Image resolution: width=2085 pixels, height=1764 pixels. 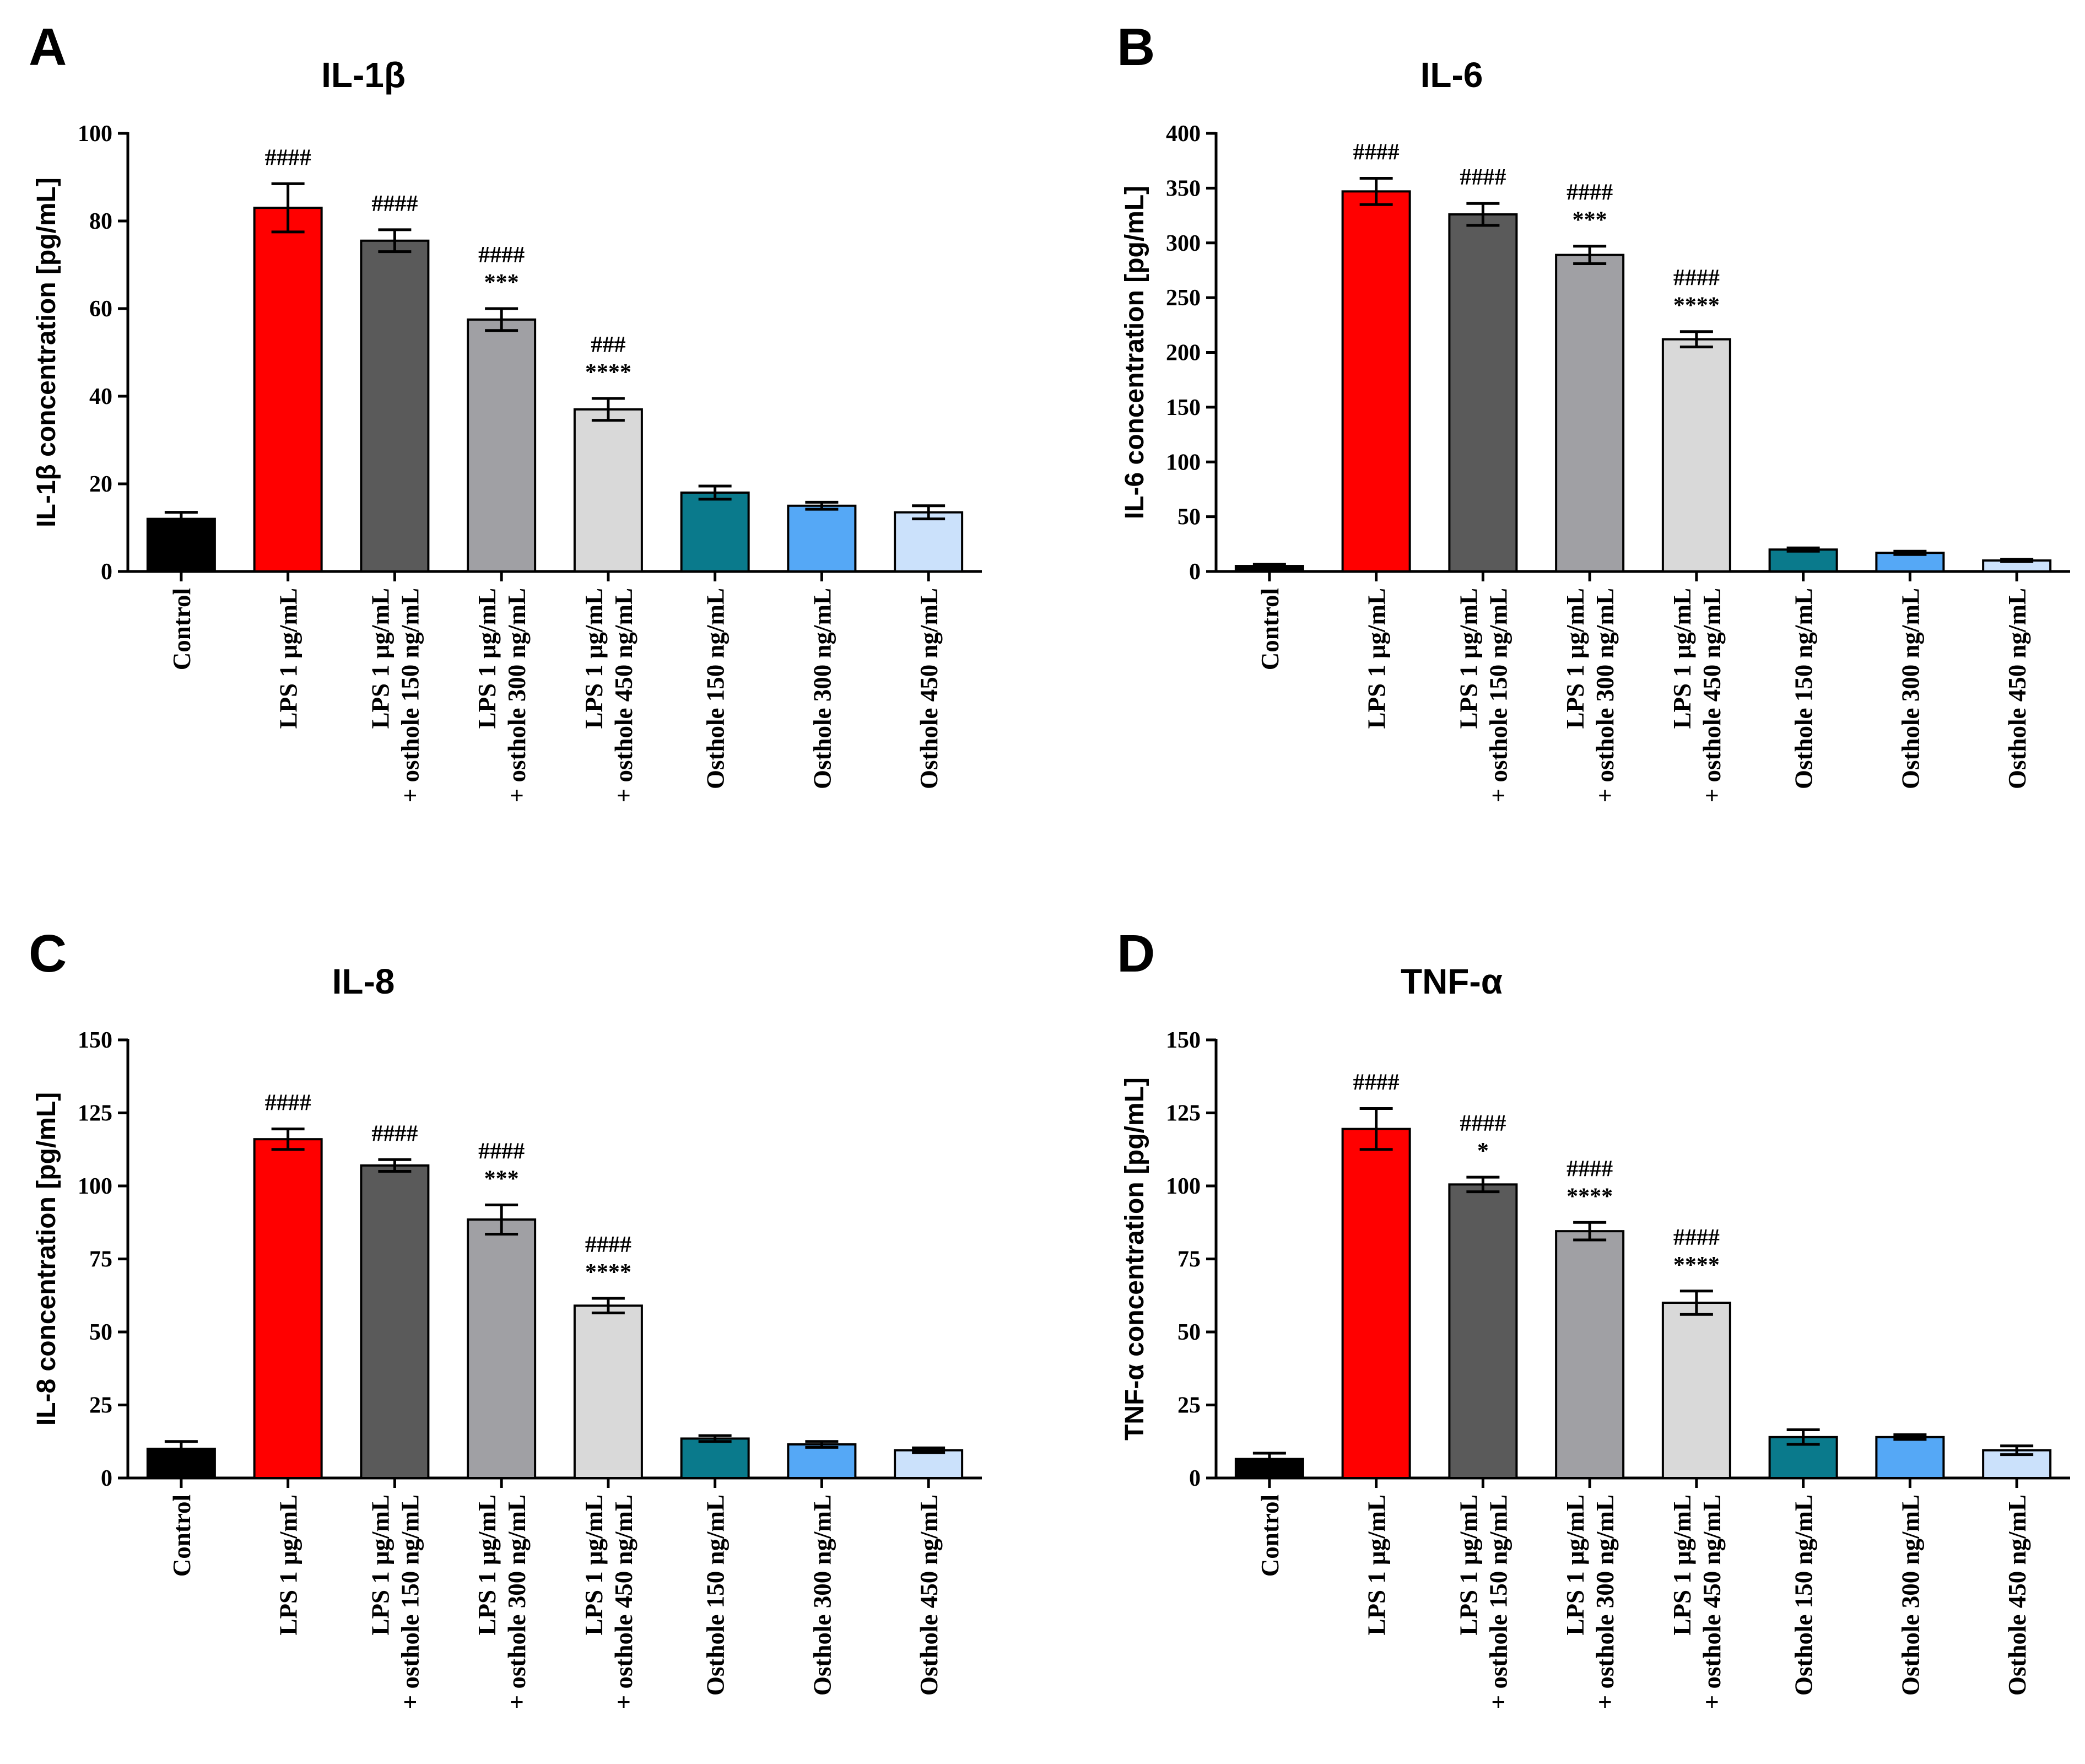 I want to click on chart-title: TNF-α, so click(x=1452, y=981).